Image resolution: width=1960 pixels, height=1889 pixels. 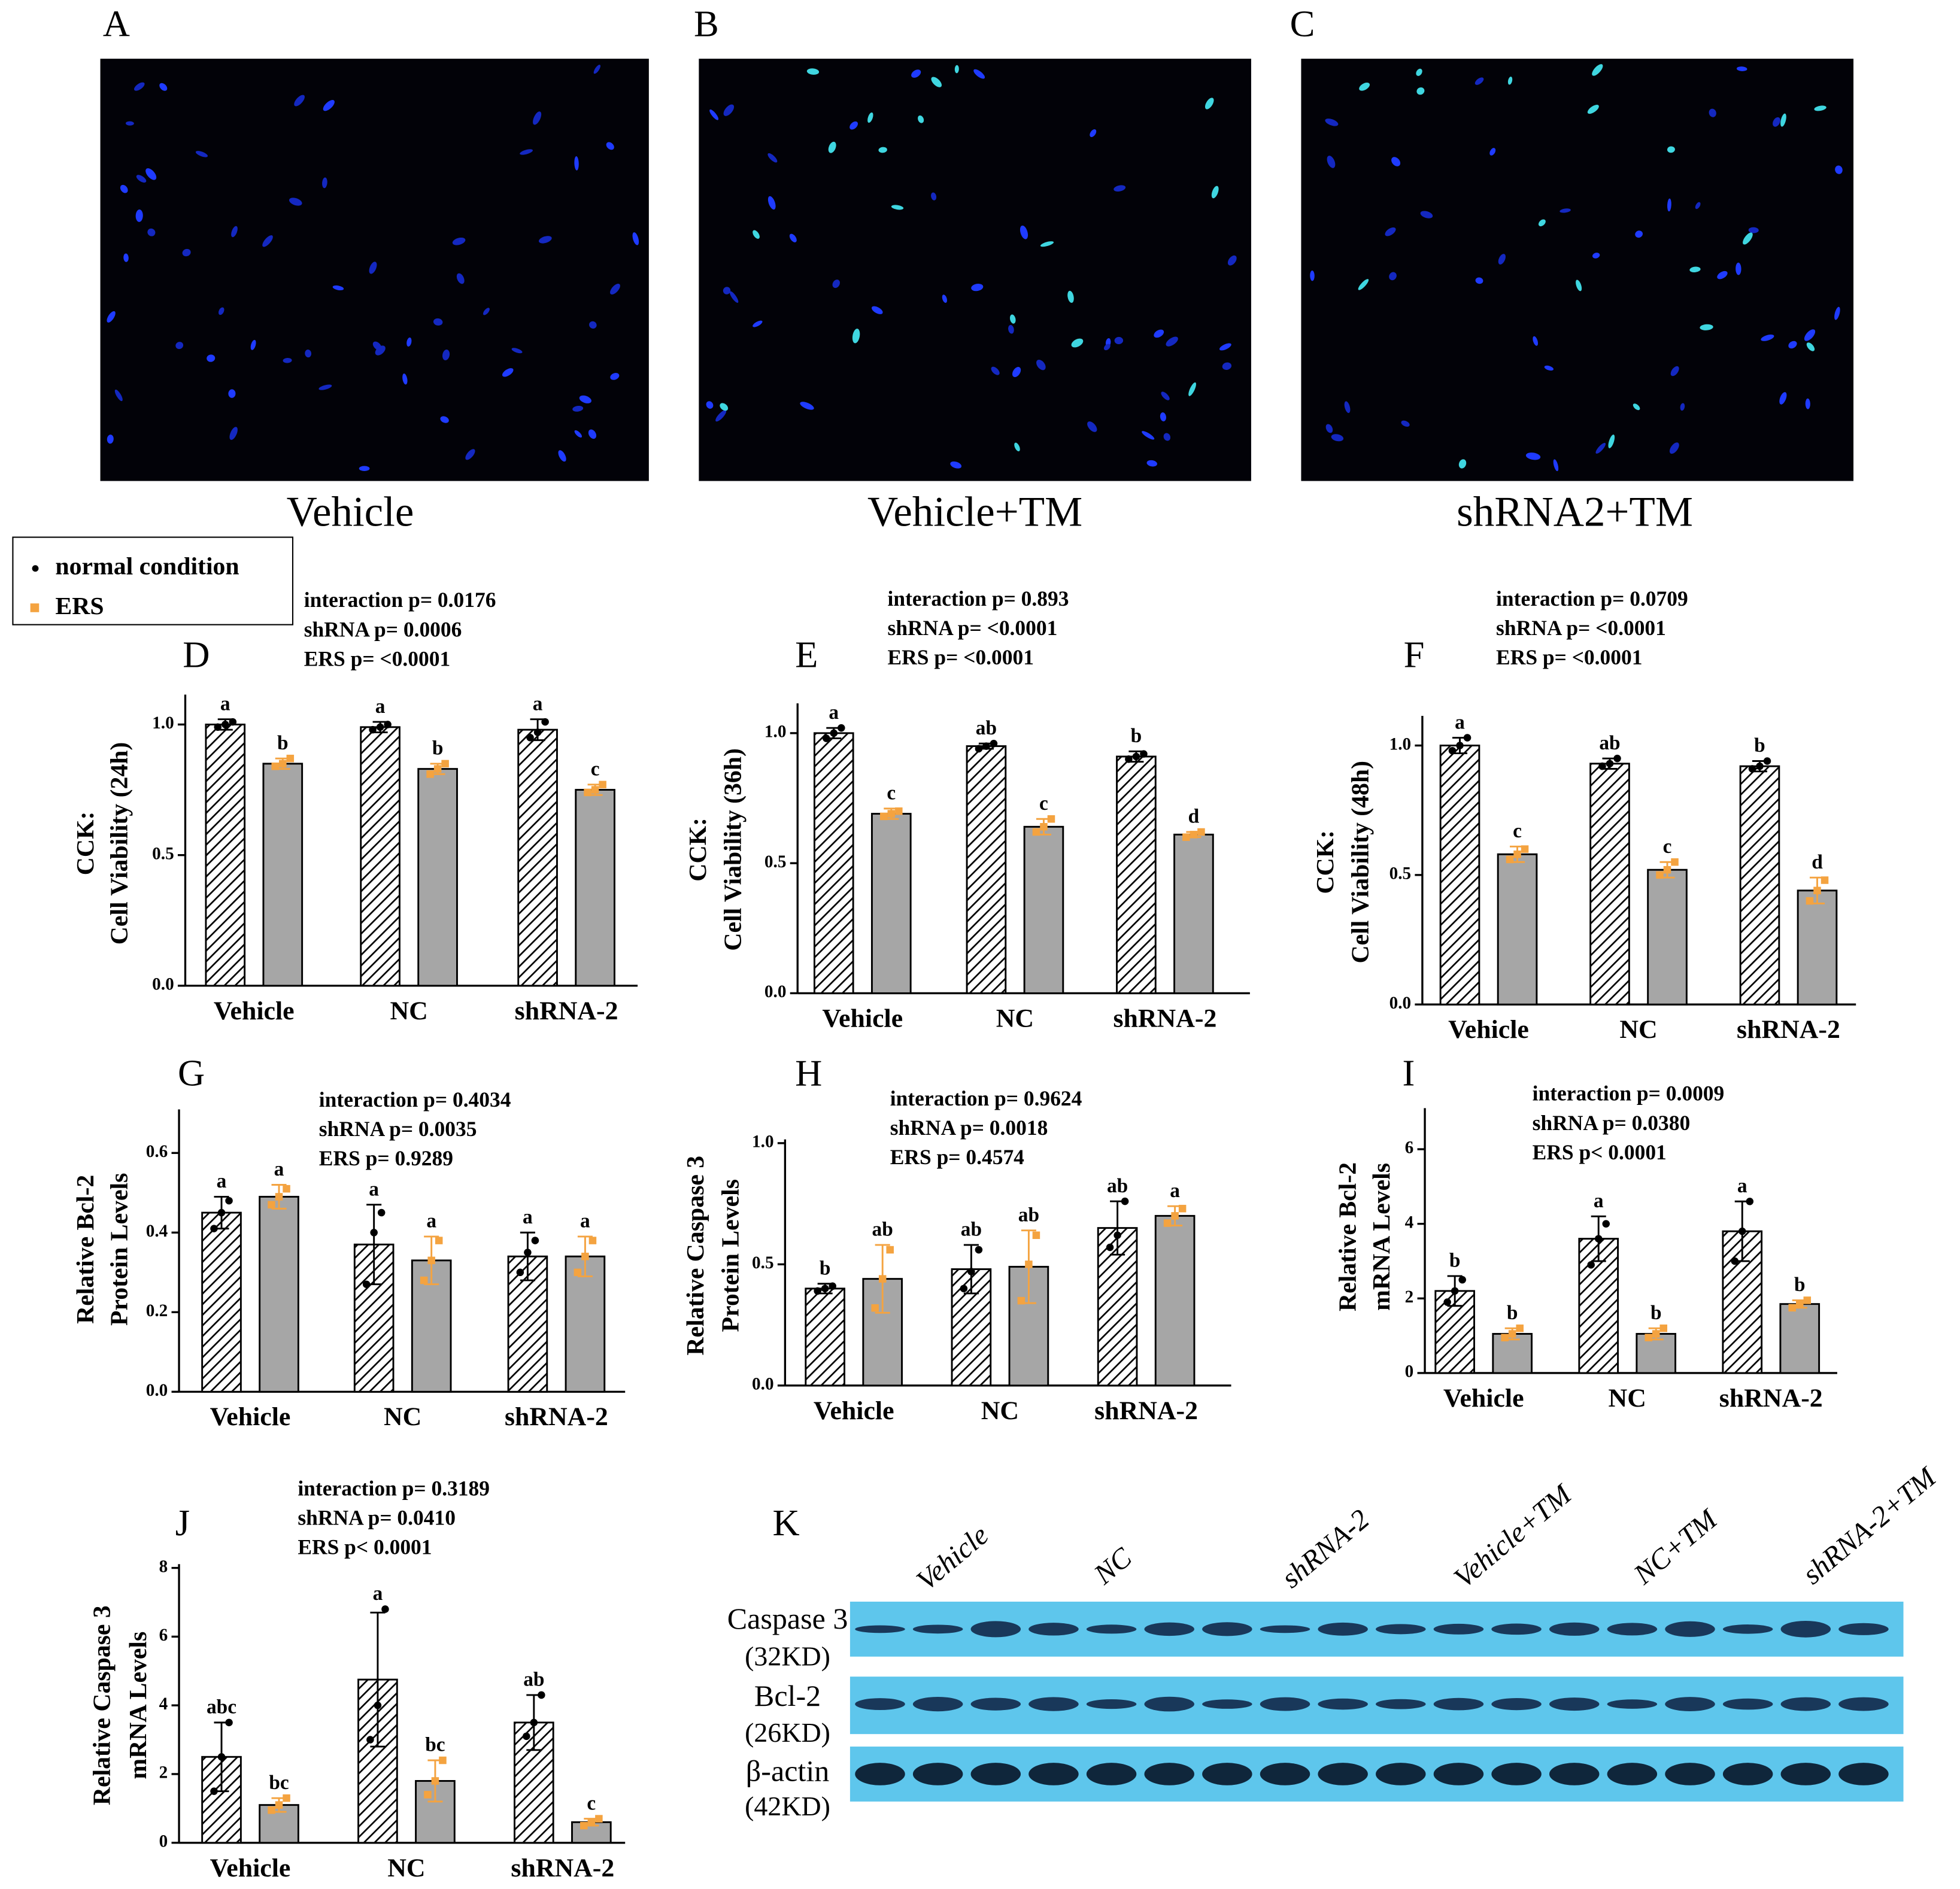 What do you see at coordinates (1771, 1398) in the screenshot?
I see `x-tick-label: shRNA-2` at bounding box center [1771, 1398].